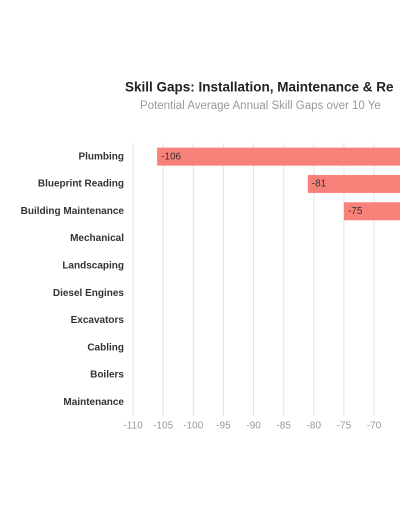  Describe the element at coordinates (355, 211) in the screenshot. I see `data-label: -75` at that location.